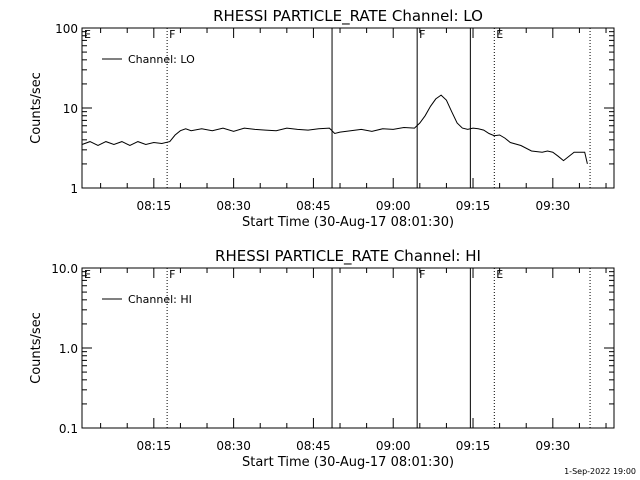 The image size is (640, 480). Describe the element at coordinates (70, 109) in the screenshot. I see `y-tick-label: 10` at that location.